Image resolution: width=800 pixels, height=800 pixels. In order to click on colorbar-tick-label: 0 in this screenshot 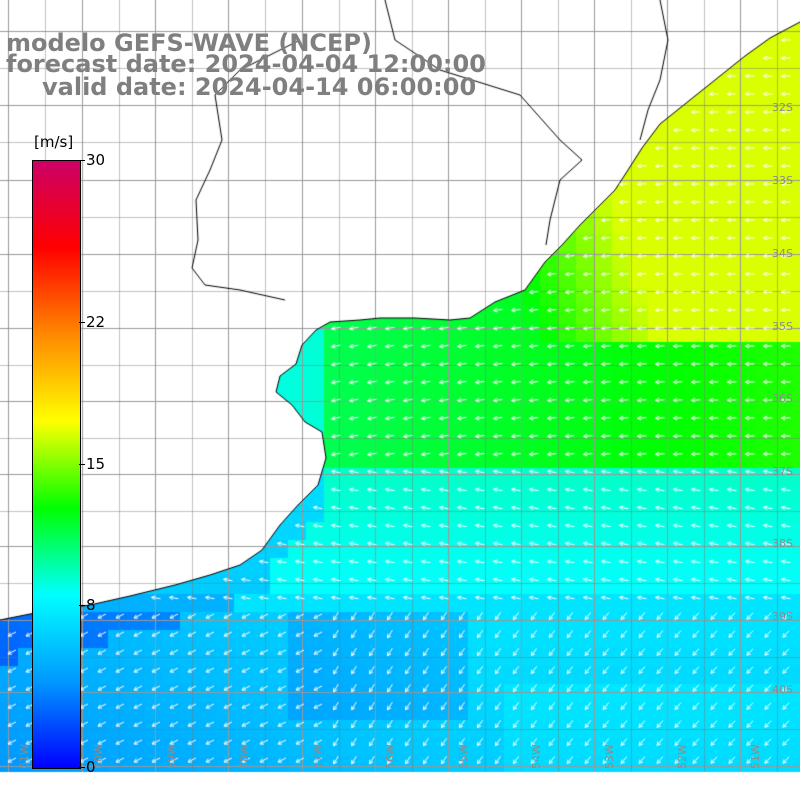, I will do `click(91, 767)`.